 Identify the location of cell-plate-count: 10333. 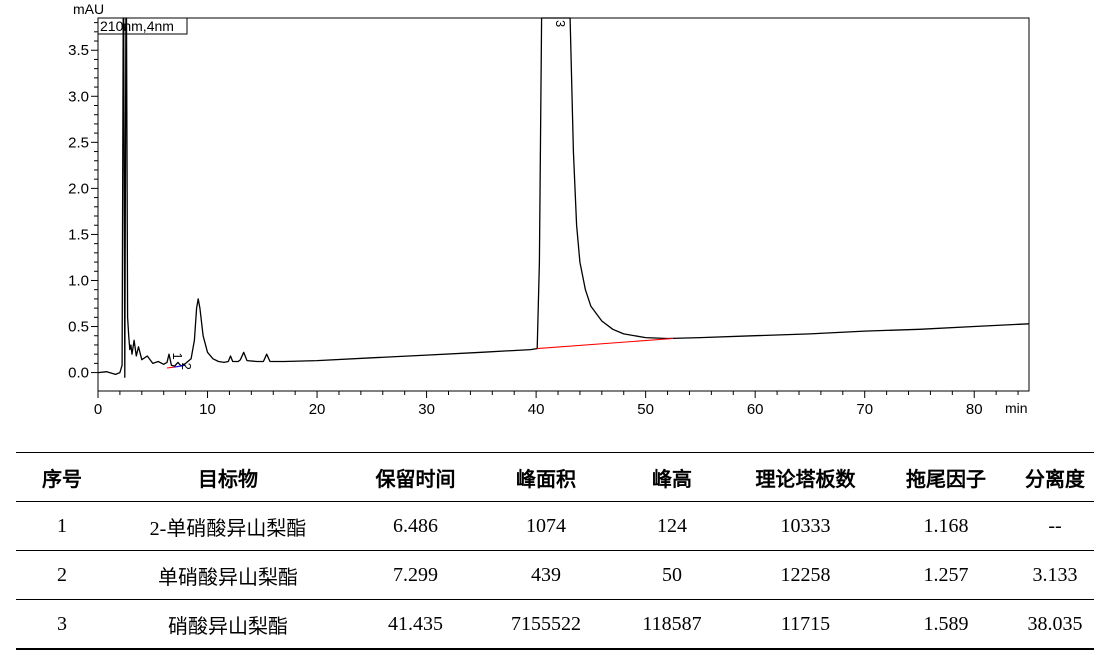
(805, 526).